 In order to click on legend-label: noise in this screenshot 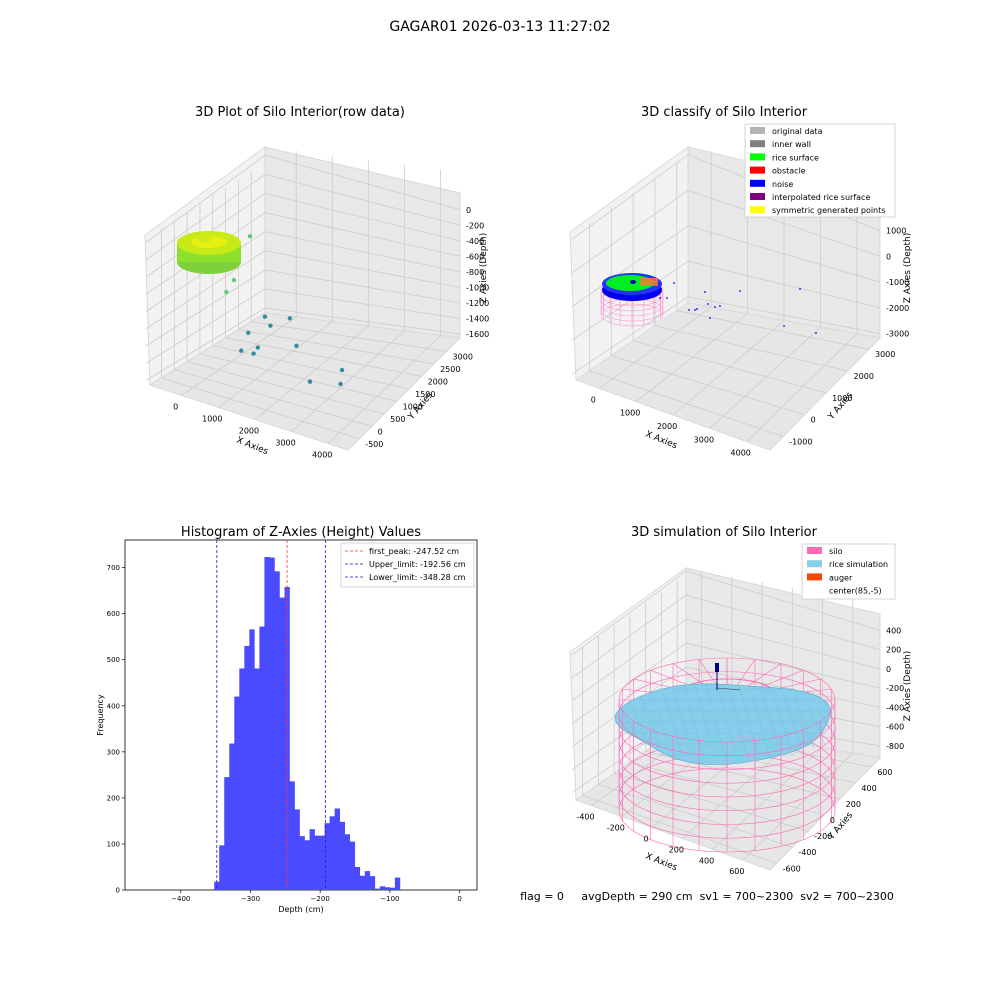, I will do `click(782, 184)`.